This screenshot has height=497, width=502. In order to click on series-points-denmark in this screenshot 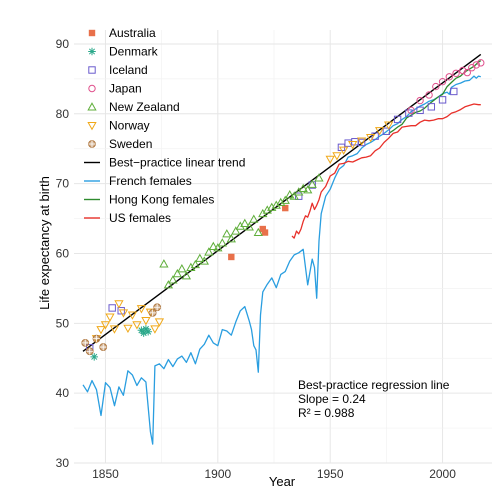, I will do `click(121, 343)`.